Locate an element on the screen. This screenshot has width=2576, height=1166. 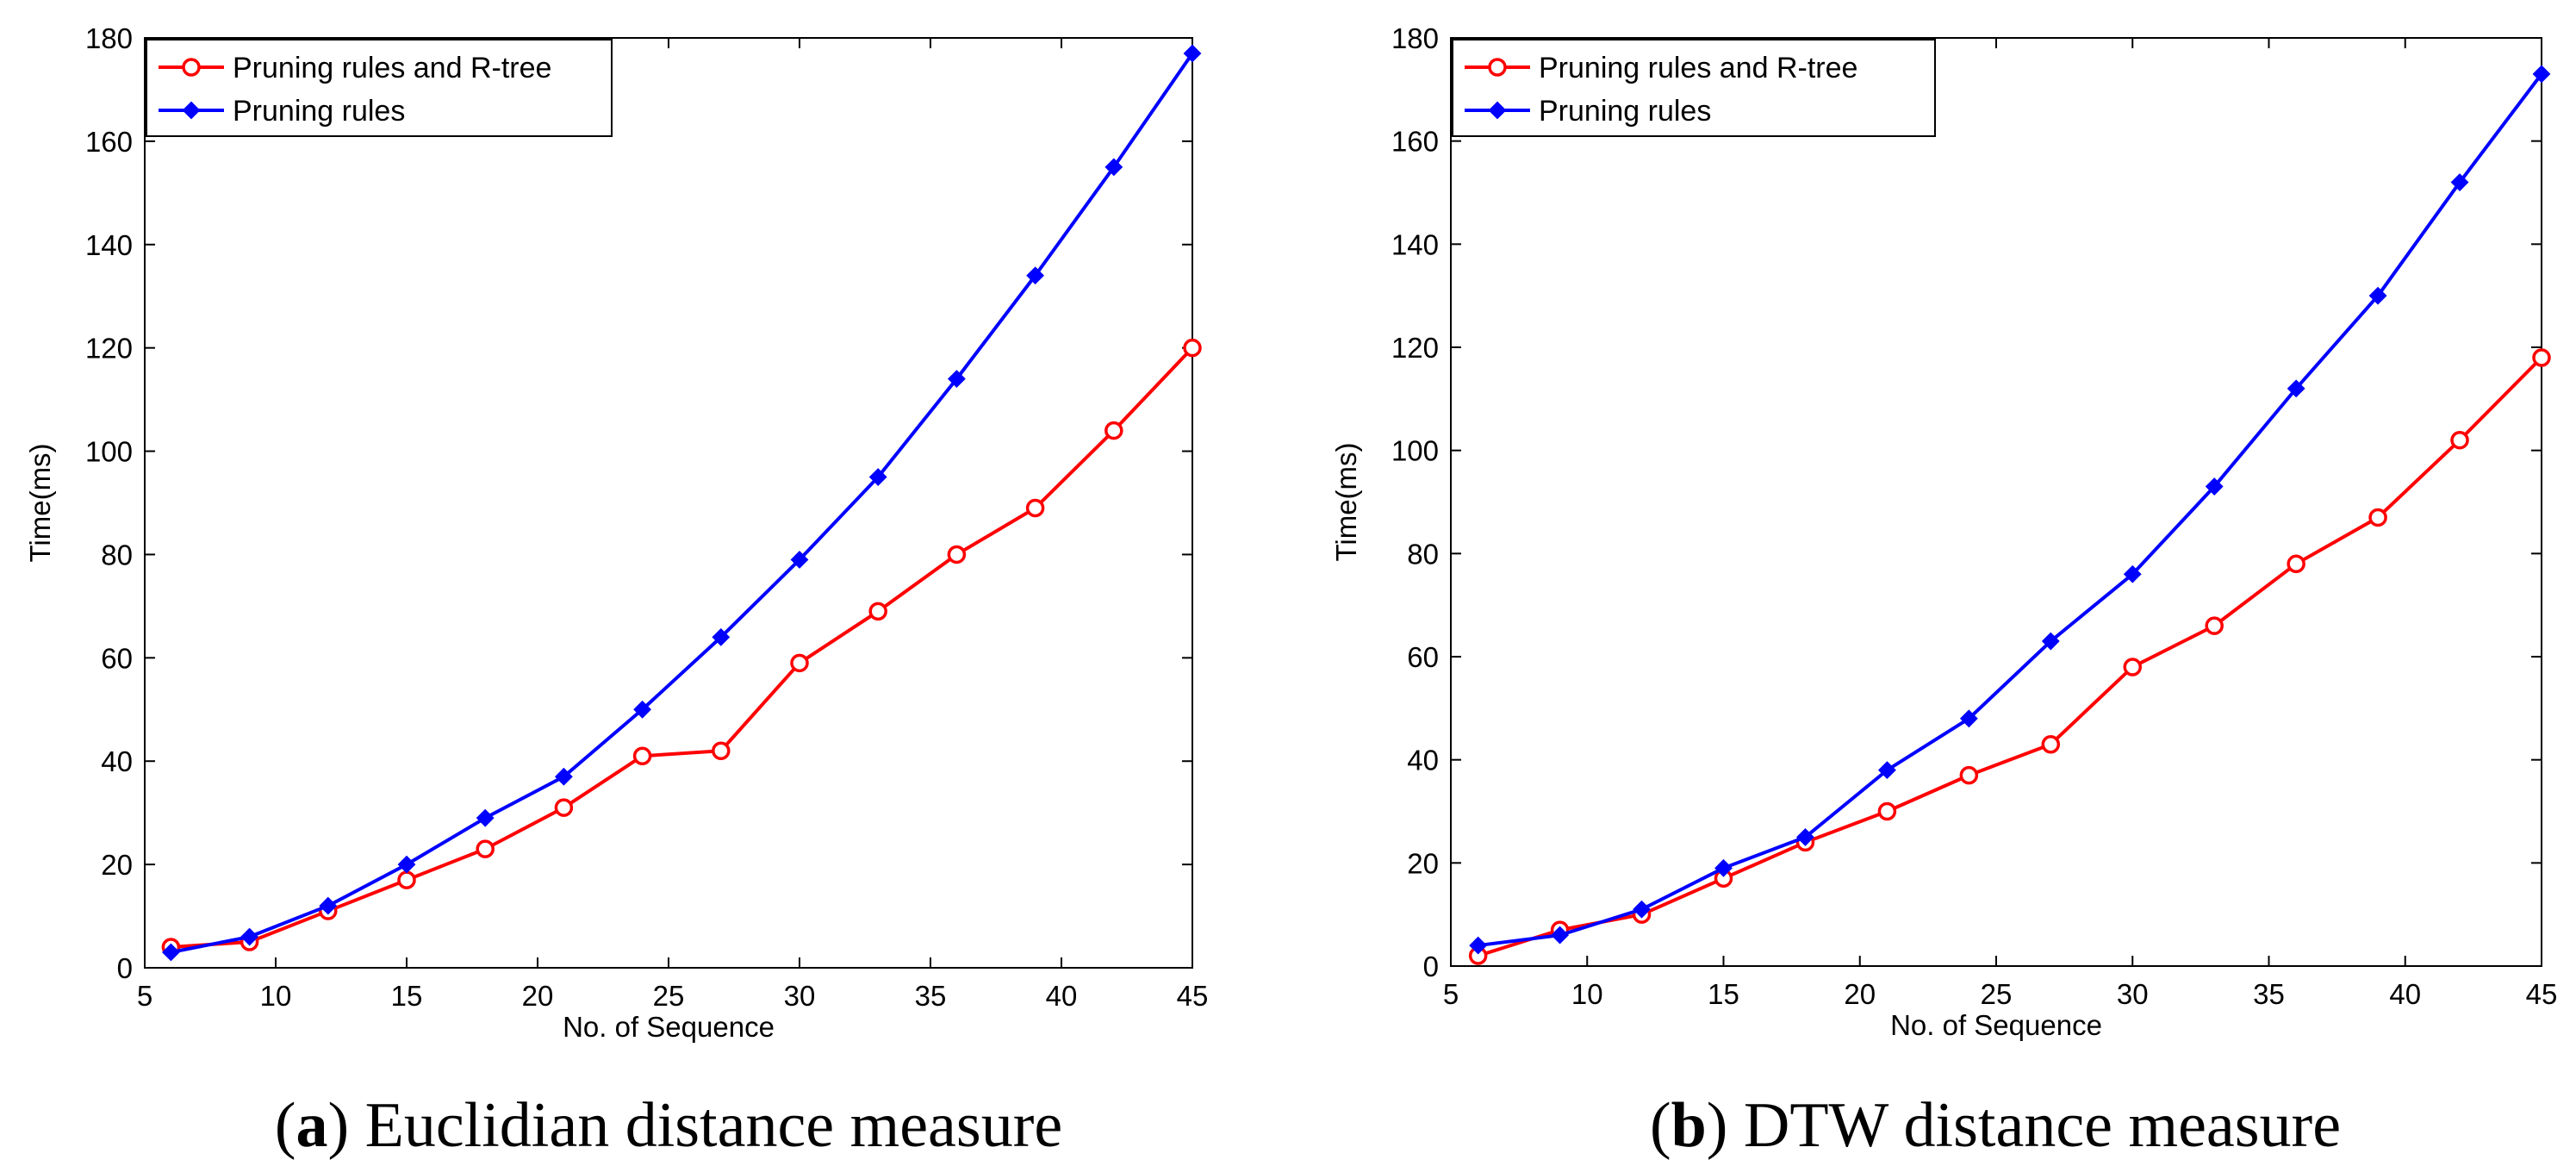
chart-a-legend-entry-pruning-rules-marker is located at coordinates (192, 111).